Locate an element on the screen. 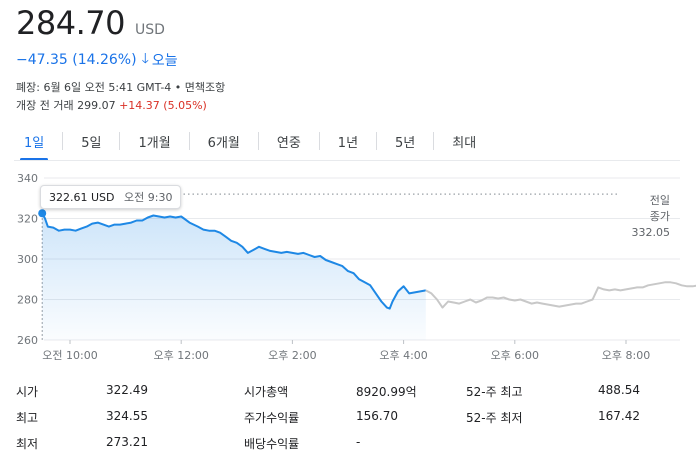 This screenshot has width=696, height=457. stat-high: 최고 324.55 is located at coordinates (82, 417).